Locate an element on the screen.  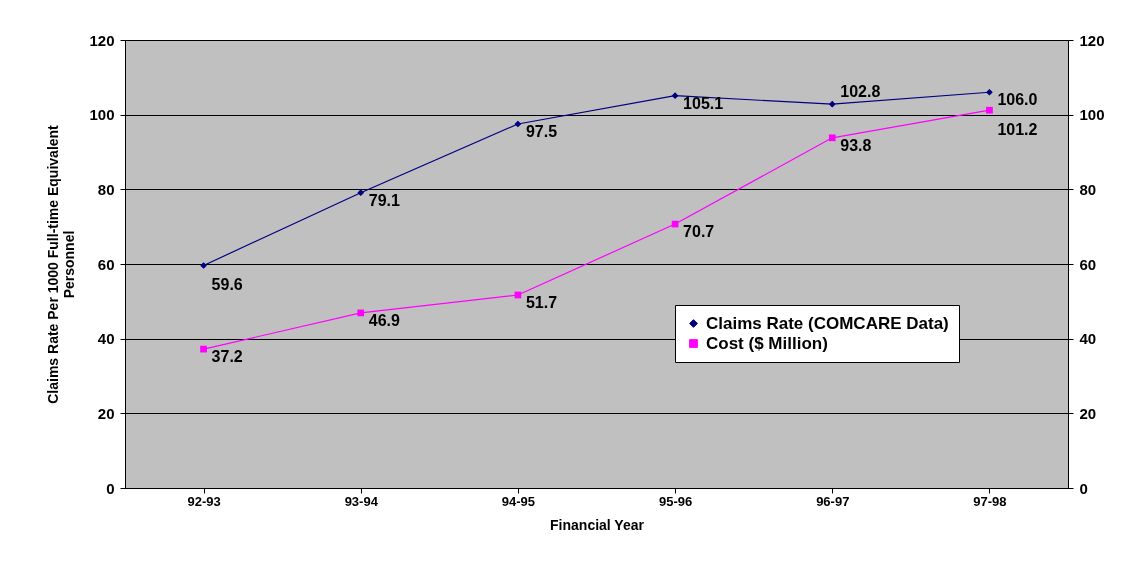
y-tick-label: 120 is located at coordinates (102, 40).